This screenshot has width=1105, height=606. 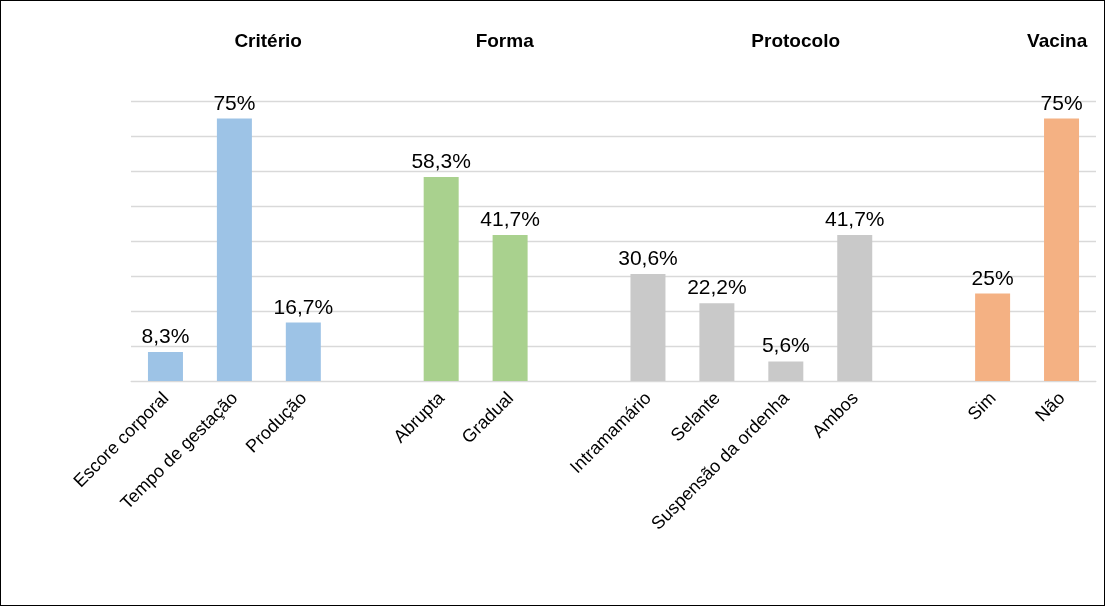 What do you see at coordinates (303, 306) in the screenshot?
I see `data-label: 16,7%` at bounding box center [303, 306].